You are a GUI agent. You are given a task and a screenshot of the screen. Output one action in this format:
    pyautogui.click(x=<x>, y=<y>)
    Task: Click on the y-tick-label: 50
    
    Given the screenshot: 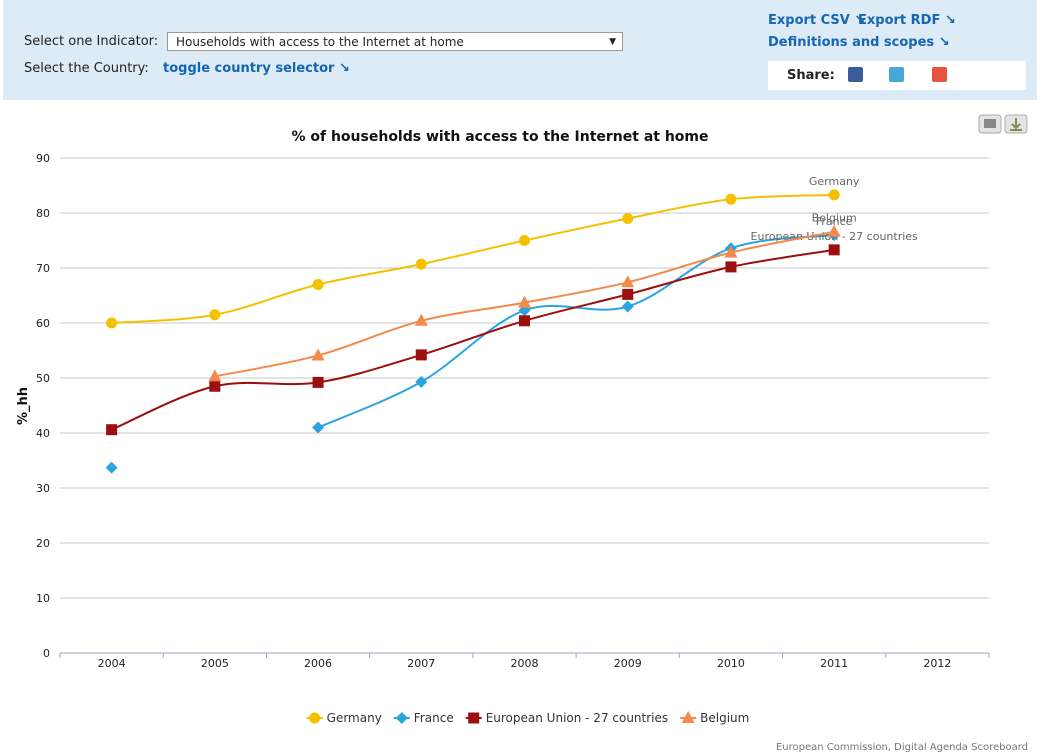 What is the action you would take?
    pyautogui.click(x=43, y=378)
    